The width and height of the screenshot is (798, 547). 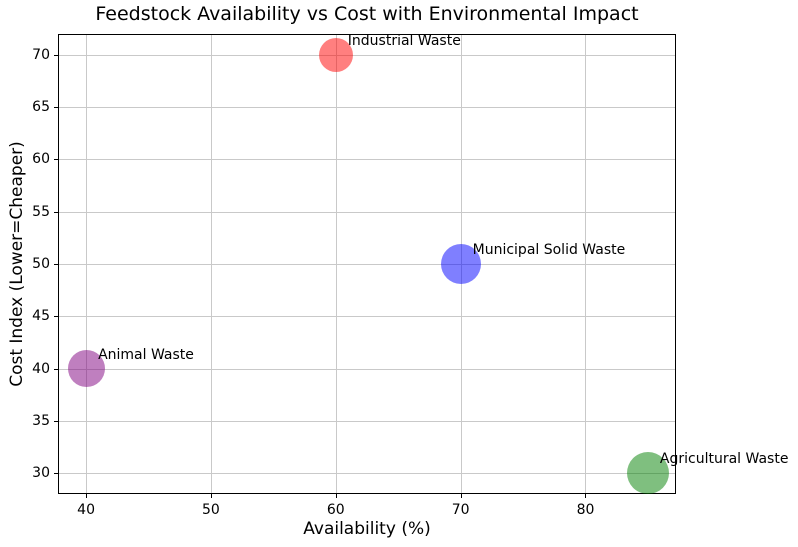 I want to click on point-label-municipal-solid-waste: Municipal Solid Waste, so click(x=549, y=250).